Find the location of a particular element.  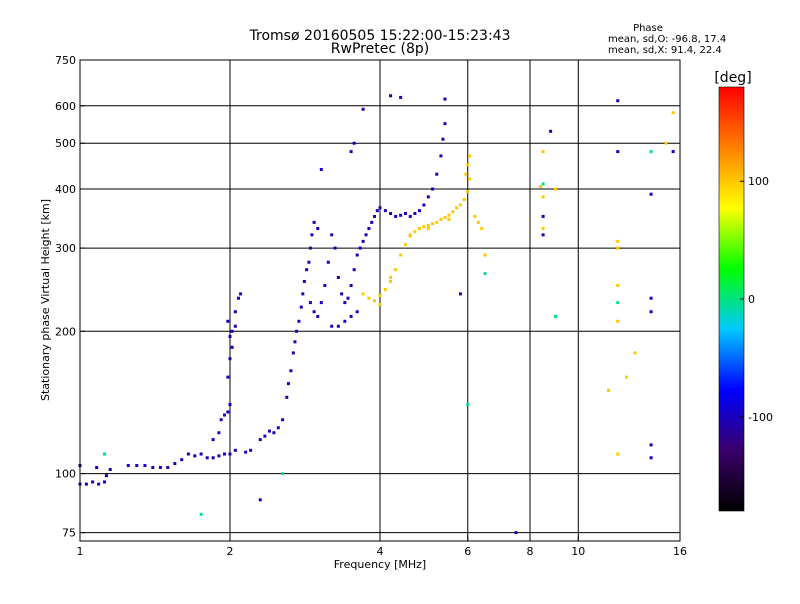

y-tick-label: 750 is located at coordinates (65, 60).